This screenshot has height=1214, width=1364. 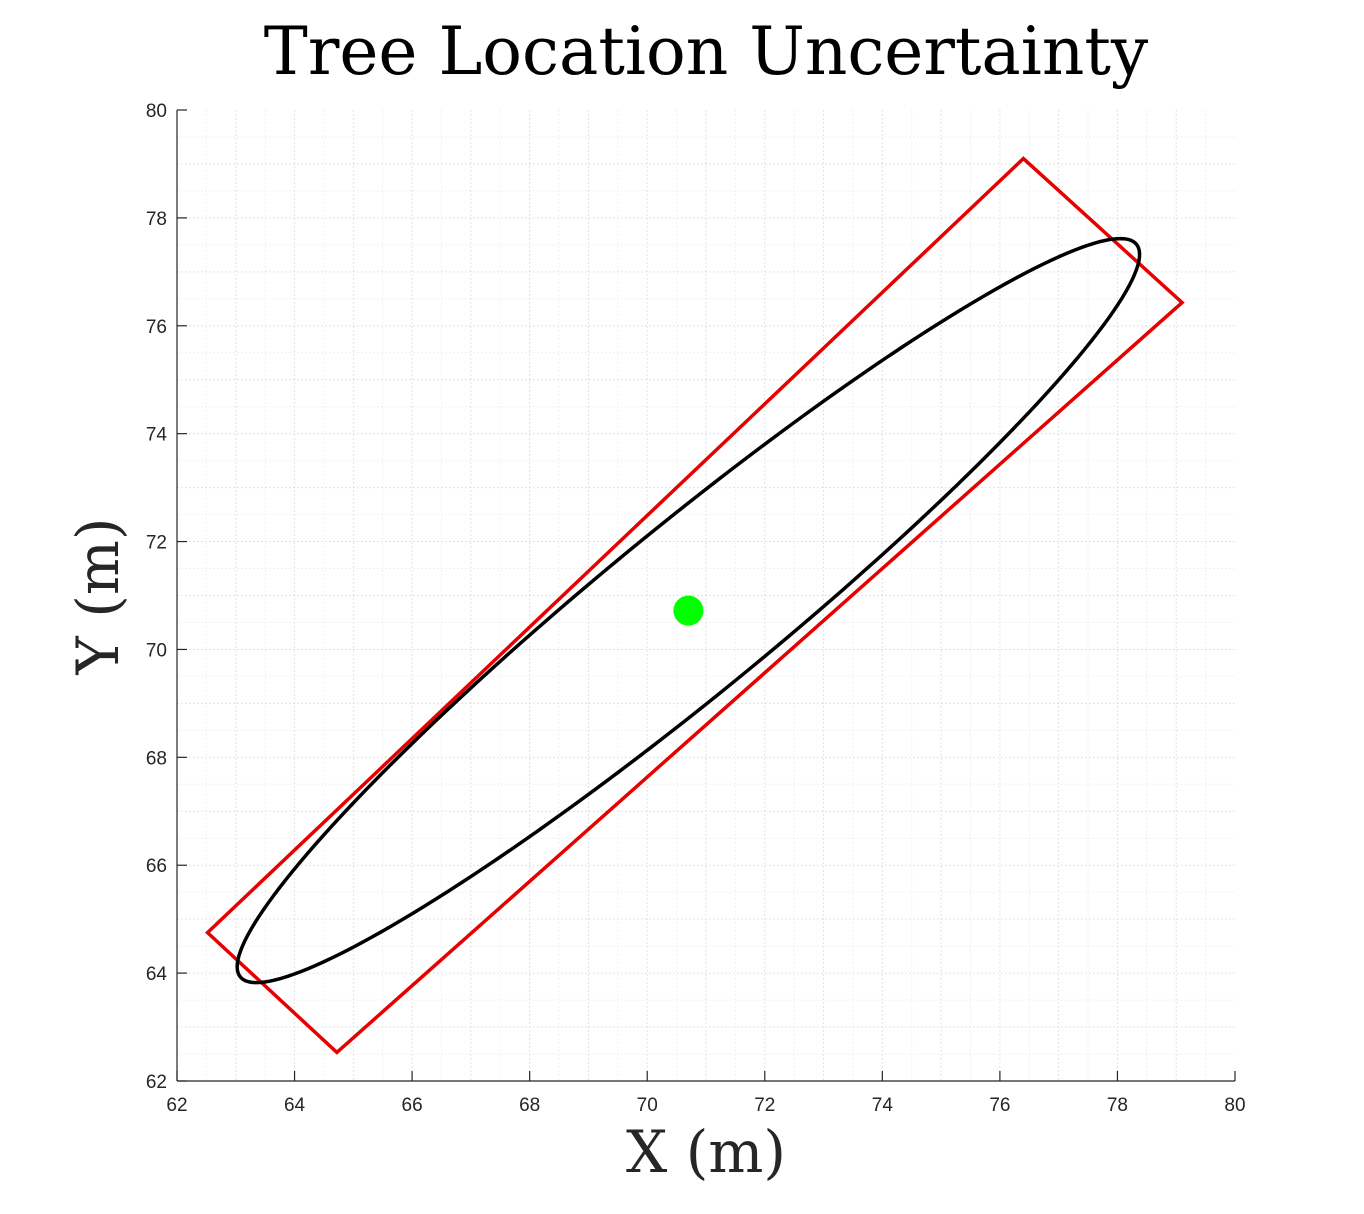 I want to click on x-tick-label: 70, so click(x=647, y=1105).